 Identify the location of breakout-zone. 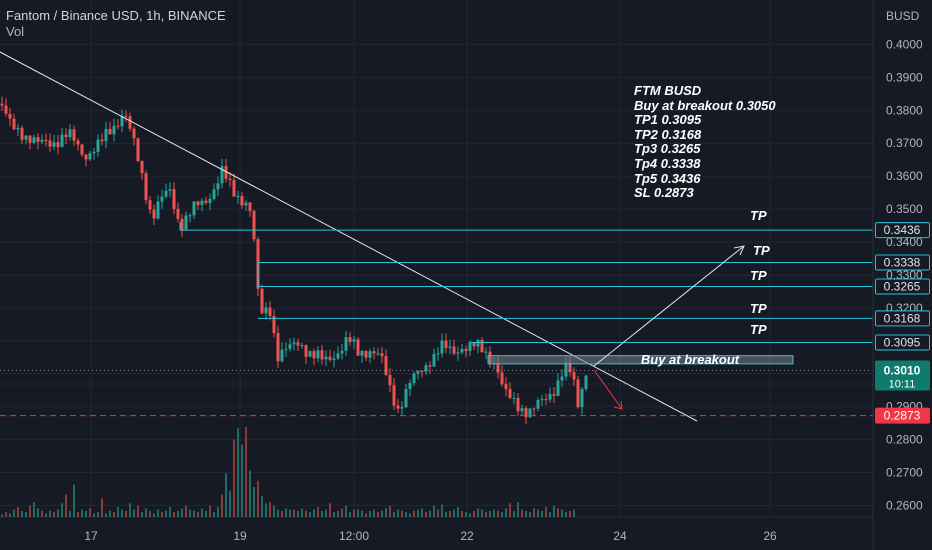
(640, 360).